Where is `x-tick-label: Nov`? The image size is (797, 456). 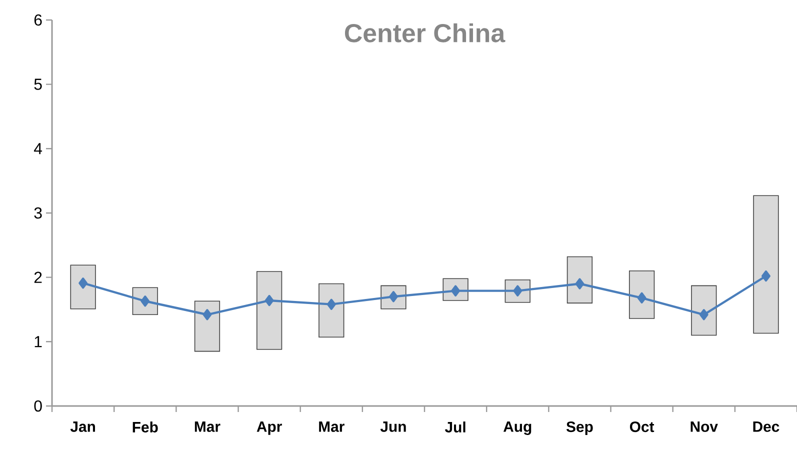 x-tick-label: Nov is located at coordinates (704, 427).